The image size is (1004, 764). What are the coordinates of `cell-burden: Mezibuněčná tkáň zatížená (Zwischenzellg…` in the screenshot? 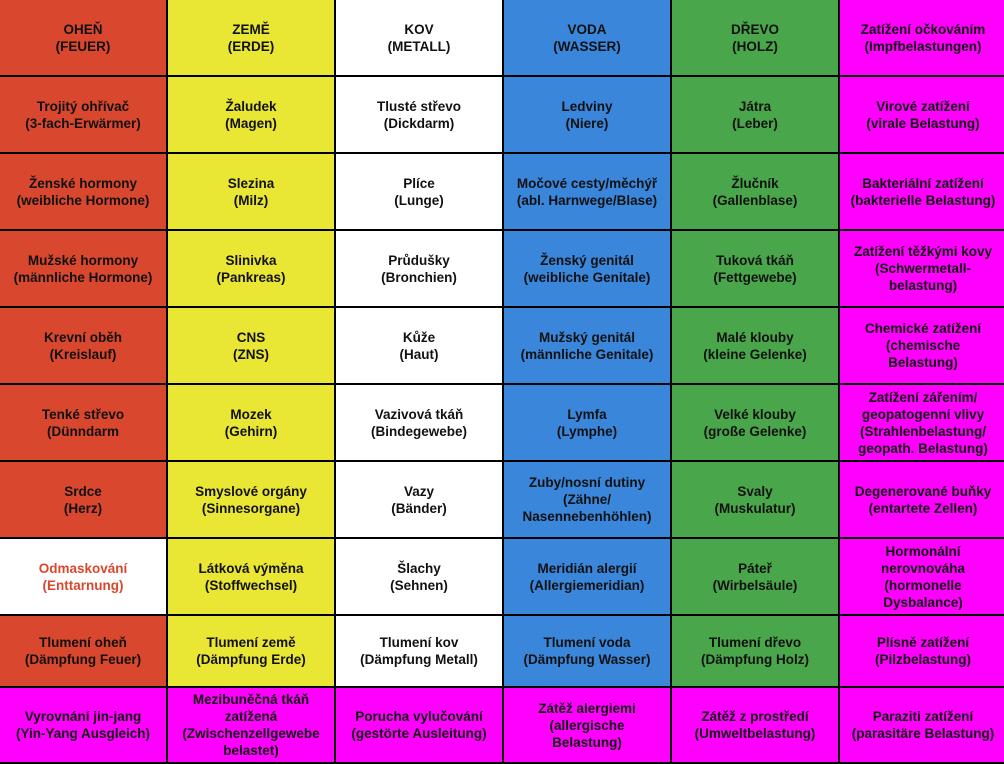 It's located at (251, 725).